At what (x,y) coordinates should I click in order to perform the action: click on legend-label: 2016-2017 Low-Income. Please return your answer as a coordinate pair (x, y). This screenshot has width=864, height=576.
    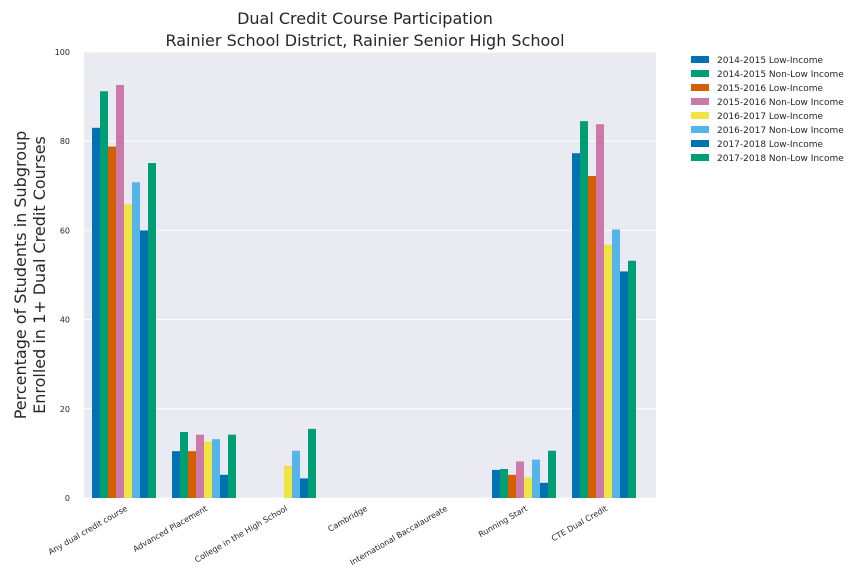
    Looking at the image, I should click on (770, 117).